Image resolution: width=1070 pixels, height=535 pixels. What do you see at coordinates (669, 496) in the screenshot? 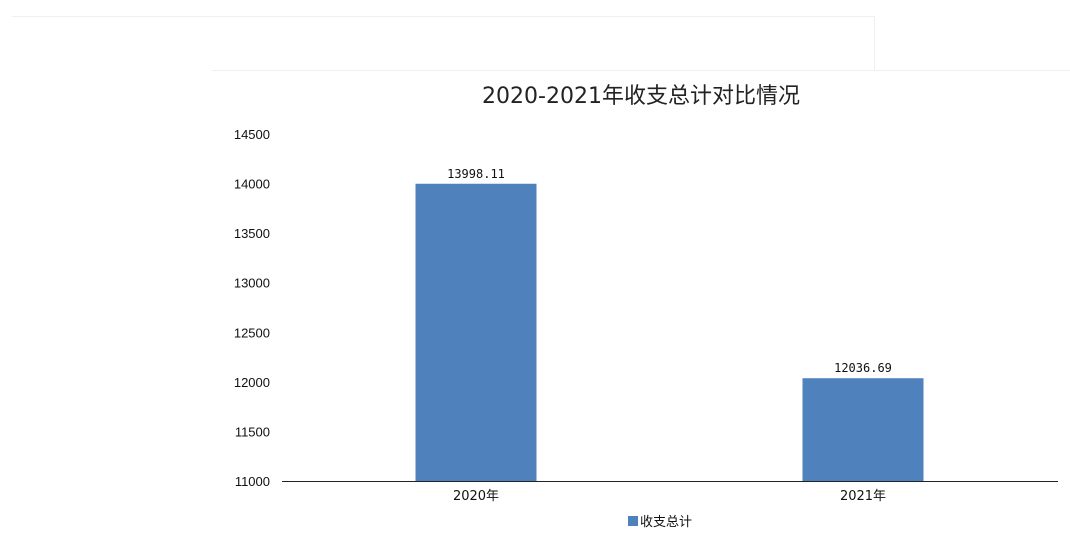
I see `x-axis-categories: 2020年 2021年` at bounding box center [669, 496].